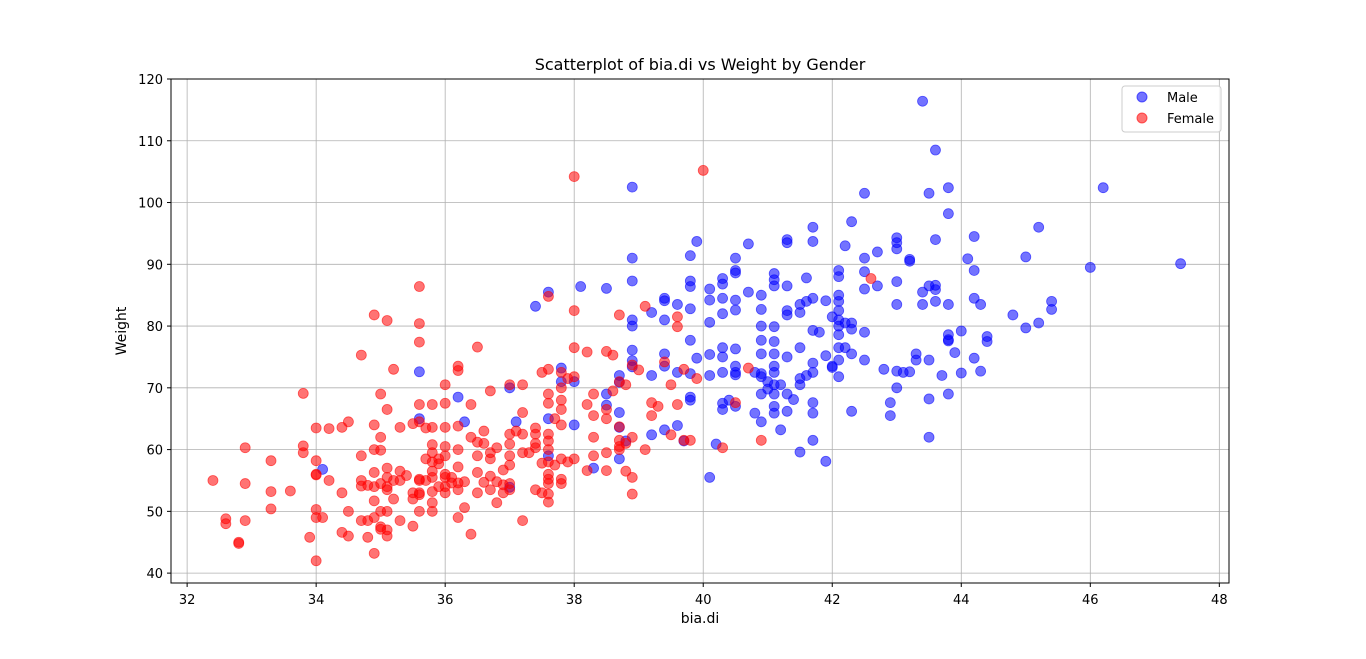  Describe the element at coordinates (445, 600) in the screenshot. I see `x-tick-label: 36` at that location.